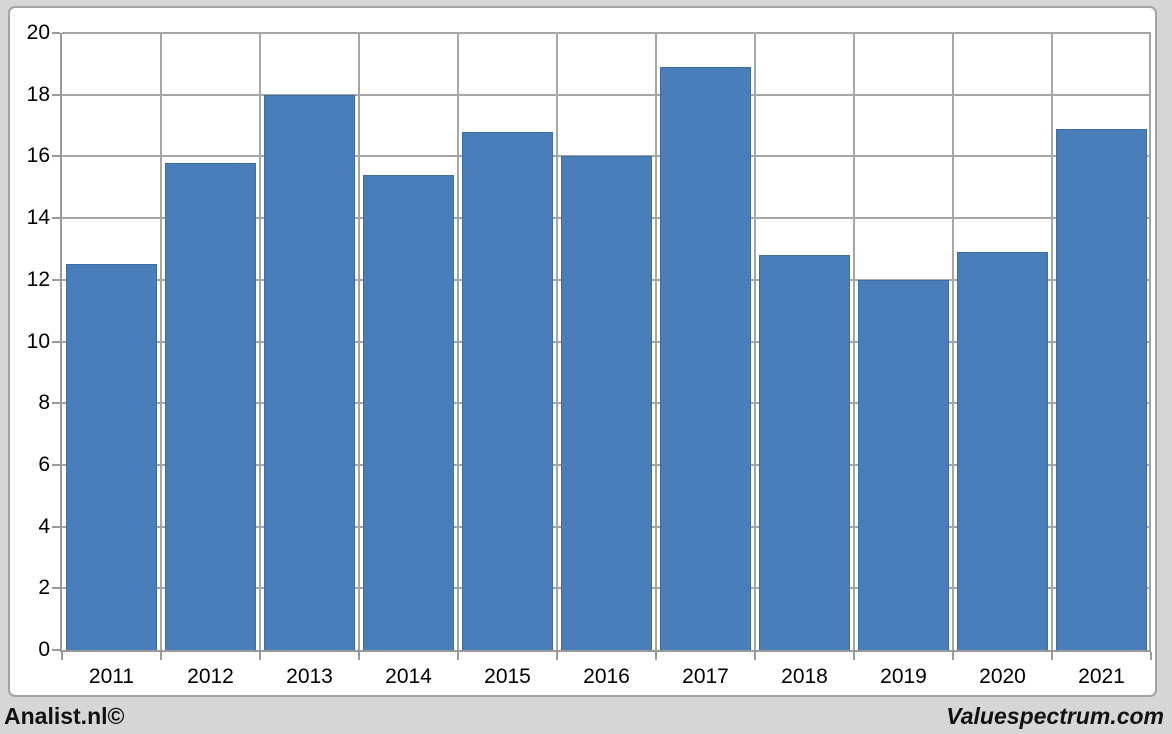 The width and height of the screenshot is (1172, 734). Describe the element at coordinates (38, 218) in the screenshot. I see `y-axis-label: 14` at that location.